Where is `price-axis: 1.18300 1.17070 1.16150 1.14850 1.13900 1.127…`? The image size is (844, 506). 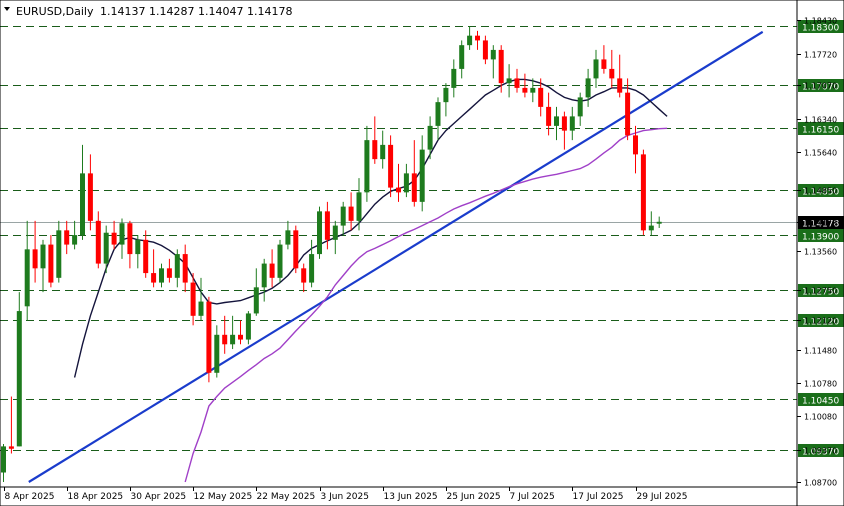 price-axis: 1.18300 1.17070 1.16150 1.14850 1.13900 1.127… is located at coordinates (820, 253).